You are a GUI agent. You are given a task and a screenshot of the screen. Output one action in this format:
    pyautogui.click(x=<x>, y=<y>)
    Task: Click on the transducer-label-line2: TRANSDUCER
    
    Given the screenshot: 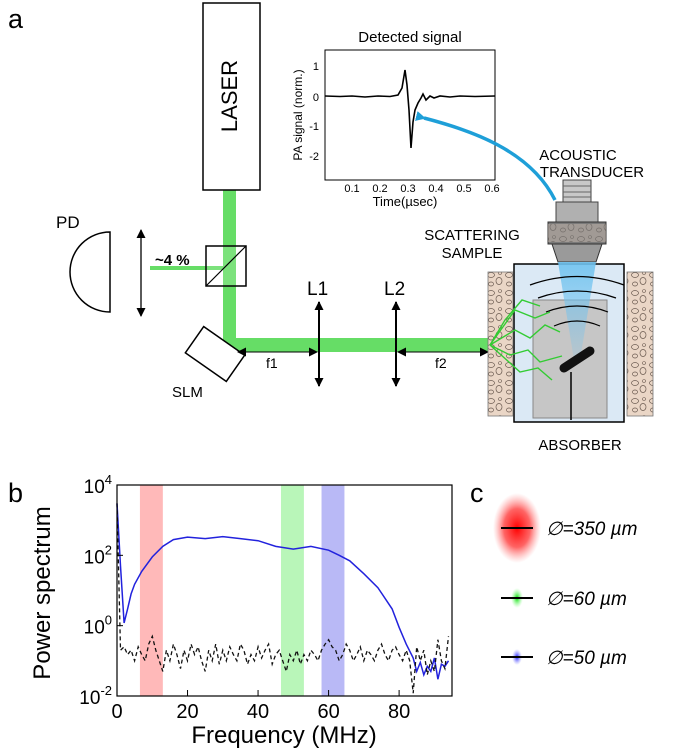 What is the action you would take?
    pyautogui.click(x=592, y=172)
    